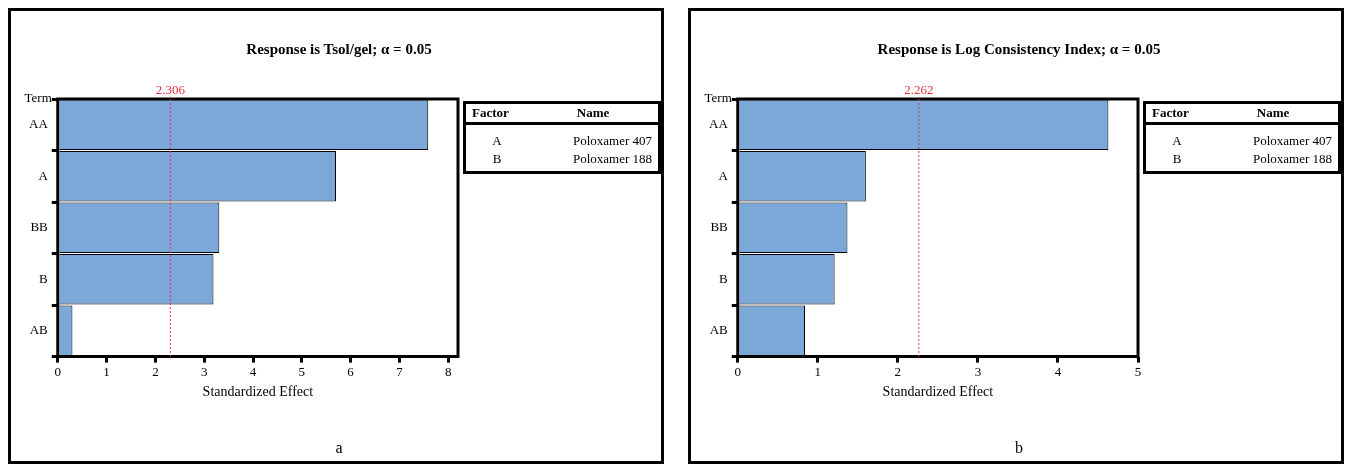 Image resolution: width=1355 pixels, height=466 pixels. I want to click on chart-title: Response is Tsol/gel; α = 0.05, so click(339, 49).